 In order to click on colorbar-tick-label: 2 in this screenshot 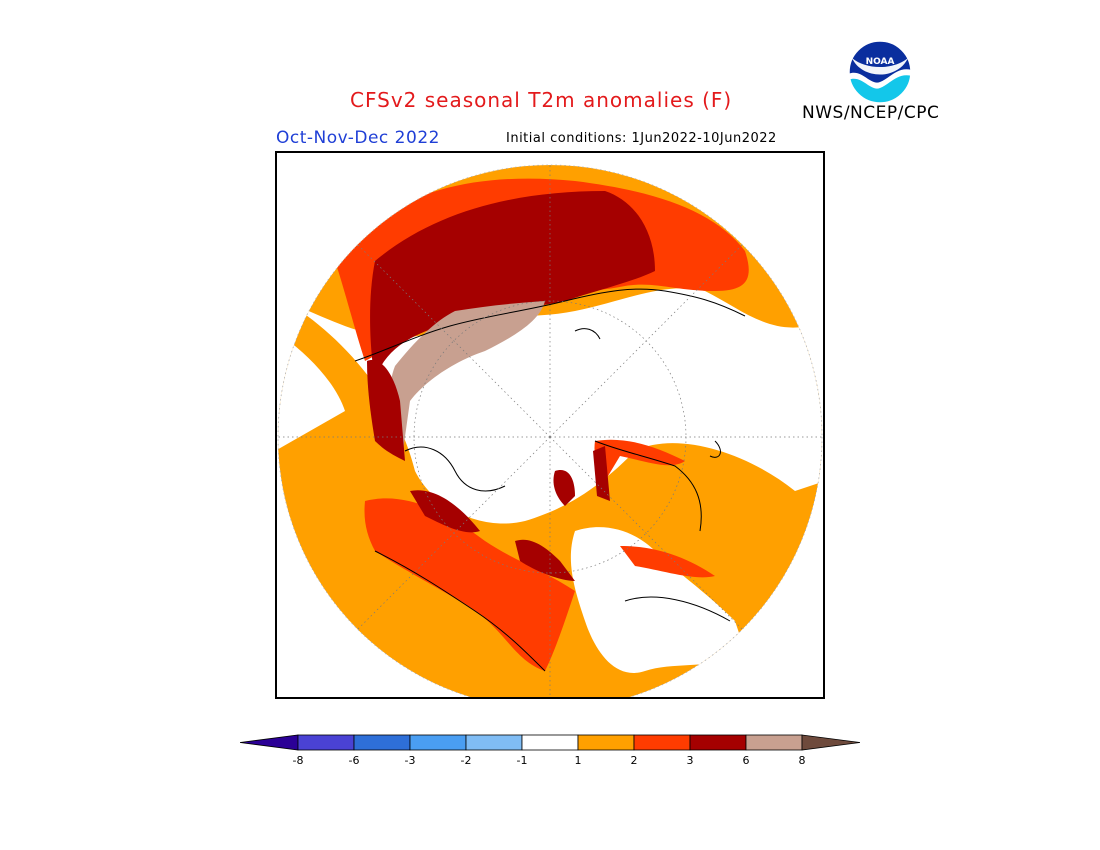, I will do `click(634, 760)`.